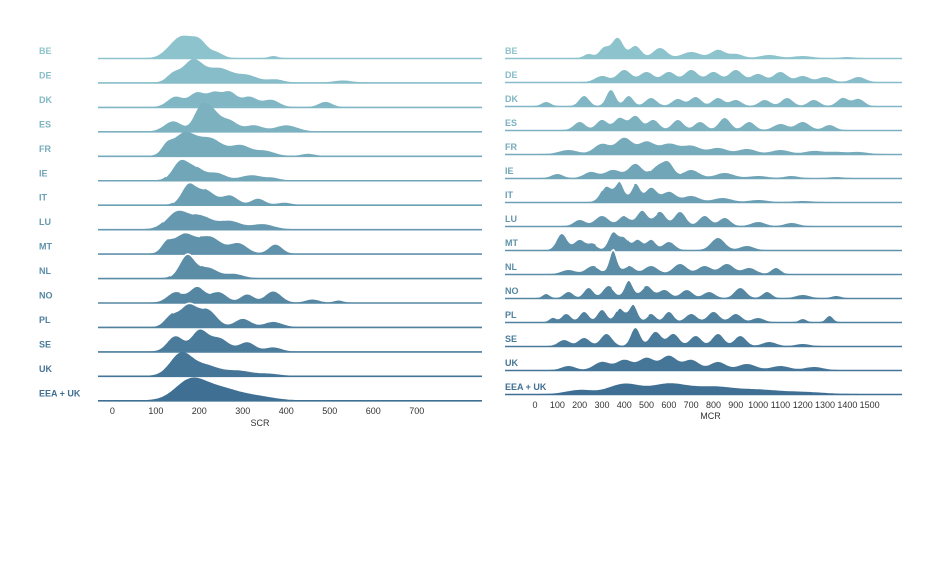 The height and width of the screenshot is (565, 940). What do you see at coordinates (780, 405) in the screenshot?
I see `mcr-x-tick-label: 1100` at bounding box center [780, 405].